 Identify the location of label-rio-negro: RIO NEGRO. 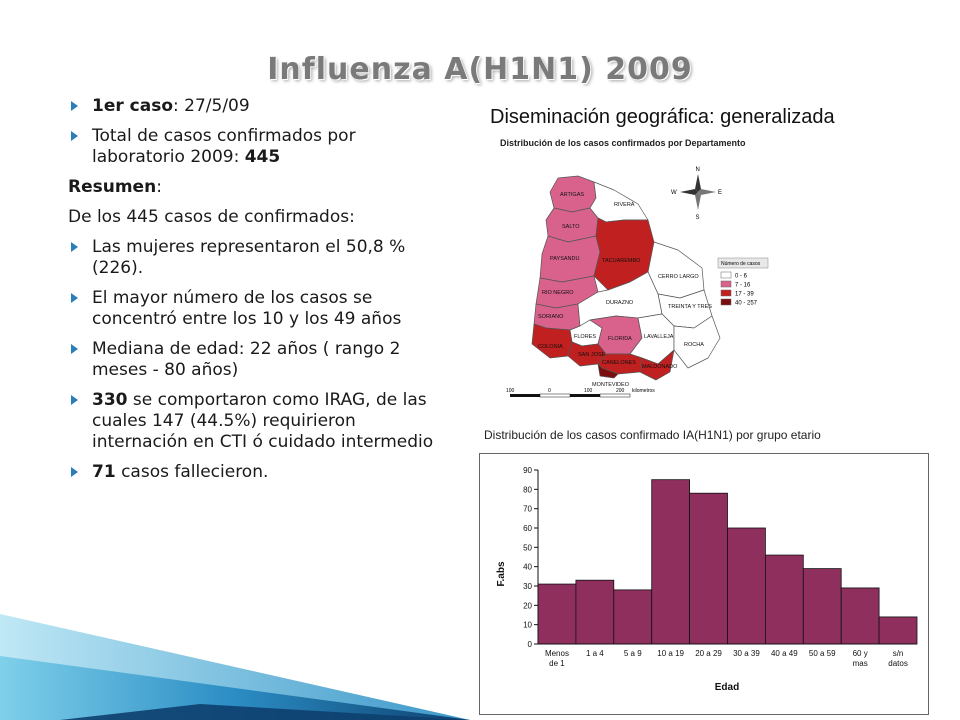
(558, 293).